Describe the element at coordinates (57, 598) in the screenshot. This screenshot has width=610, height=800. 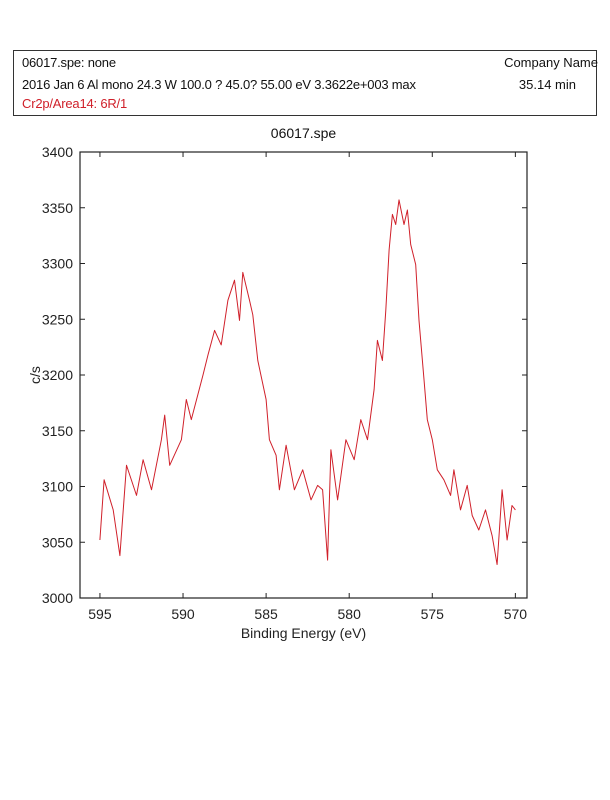
I see `y-tick-label: 3000` at that location.